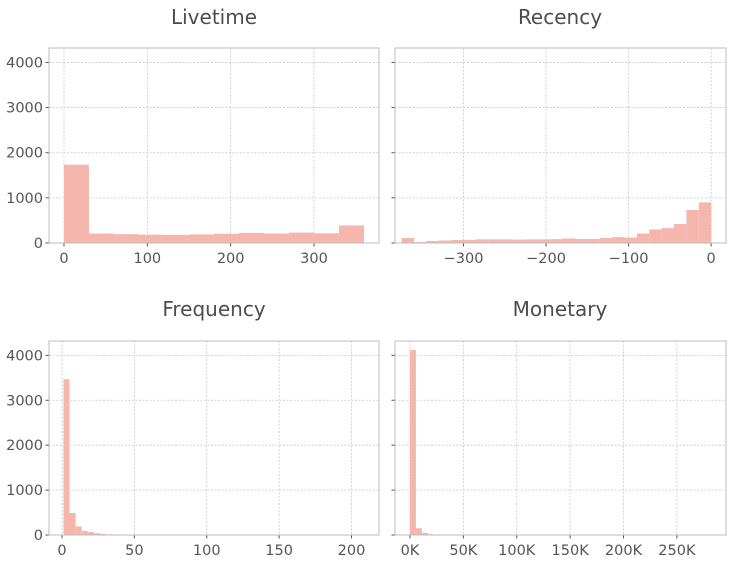  What do you see at coordinates (517, 551) in the screenshot?
I see `x-tick-label: 100K` at bounding box center [517, 551].